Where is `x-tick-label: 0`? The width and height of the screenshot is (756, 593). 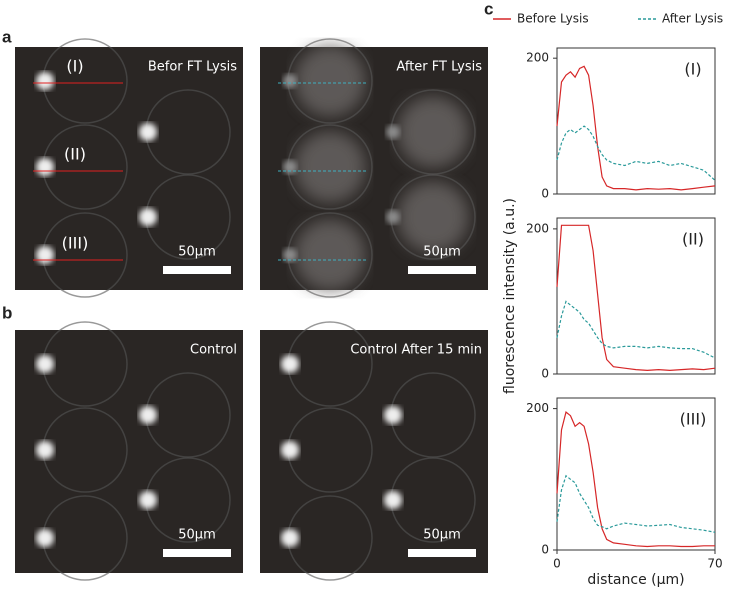 x-tick-label: 0 is located at coordinates (557, 564).